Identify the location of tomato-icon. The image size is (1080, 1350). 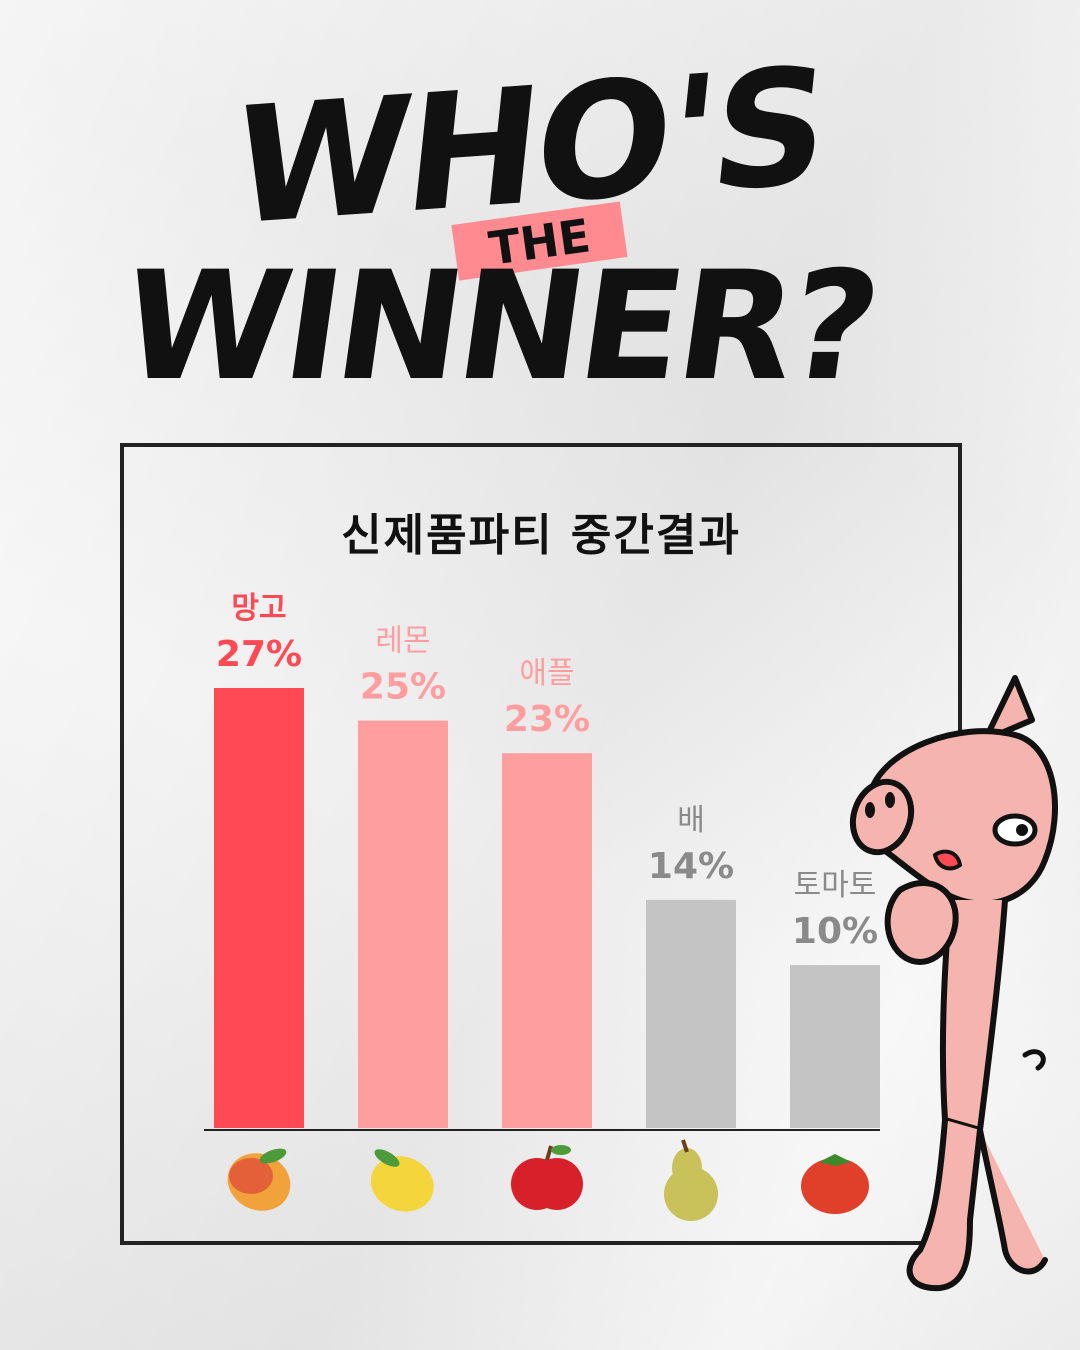
(835, 1184).